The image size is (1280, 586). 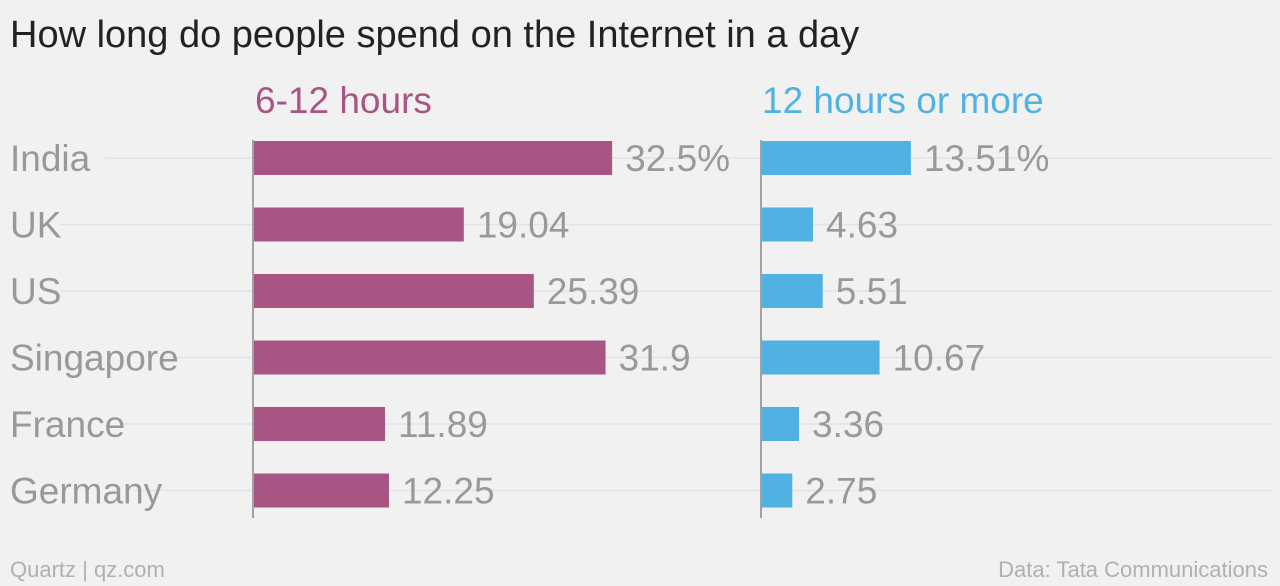 What do you see at coordinates (677, 158) in the screenshot?
I see `data-label: 32.5%` at bounding box center [677, 158].